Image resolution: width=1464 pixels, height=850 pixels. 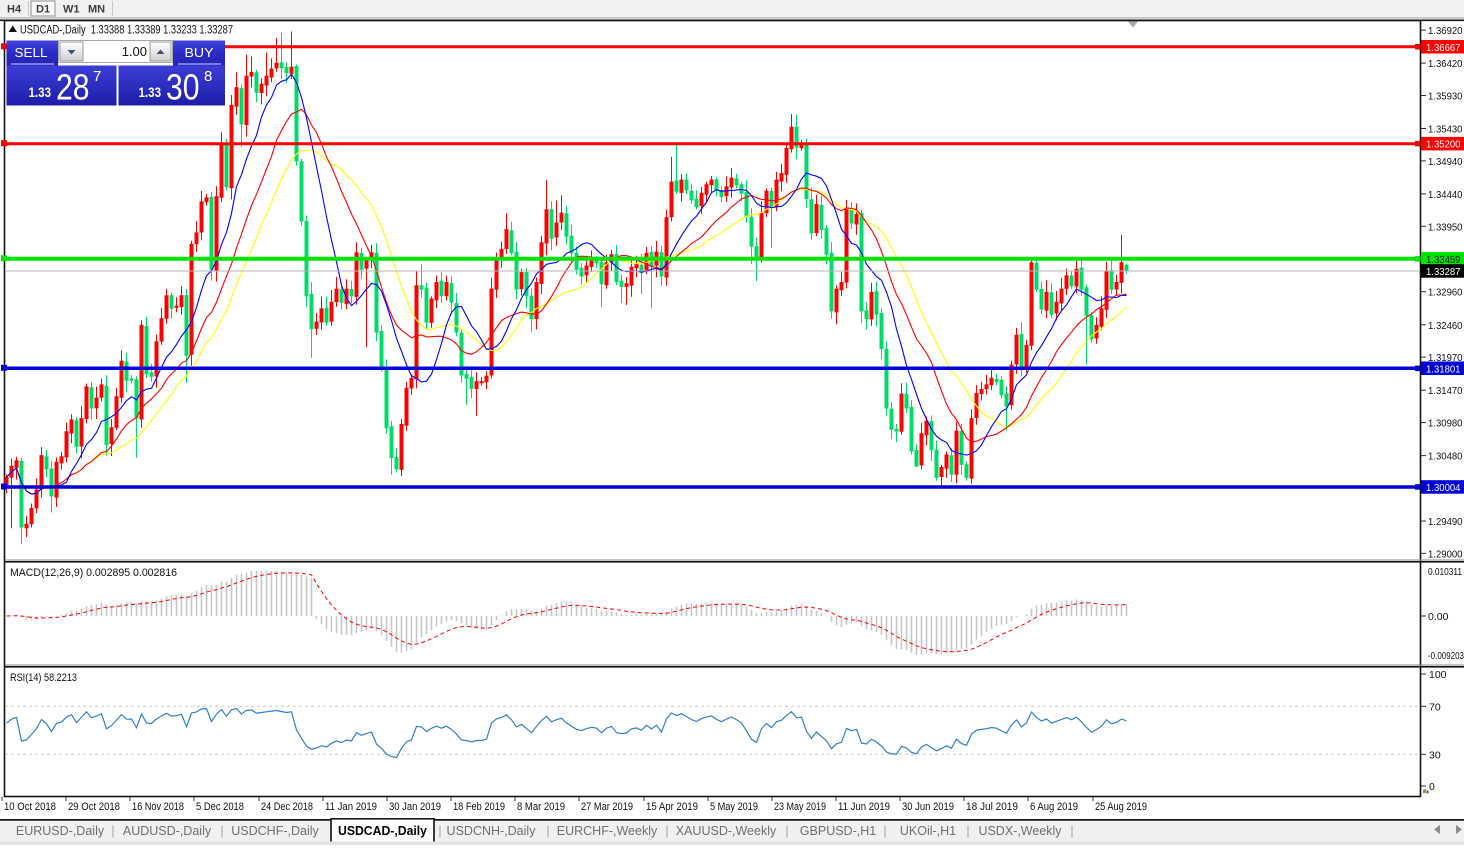 I want to click on svg-text: BUY, so click(x=199, y=52).